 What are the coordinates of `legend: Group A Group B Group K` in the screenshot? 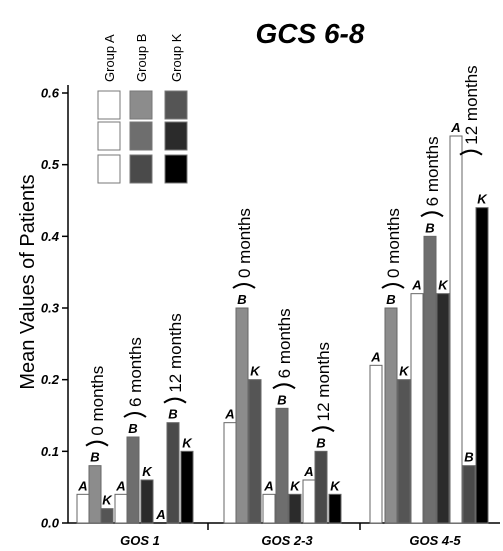 It's located at (142, 108).